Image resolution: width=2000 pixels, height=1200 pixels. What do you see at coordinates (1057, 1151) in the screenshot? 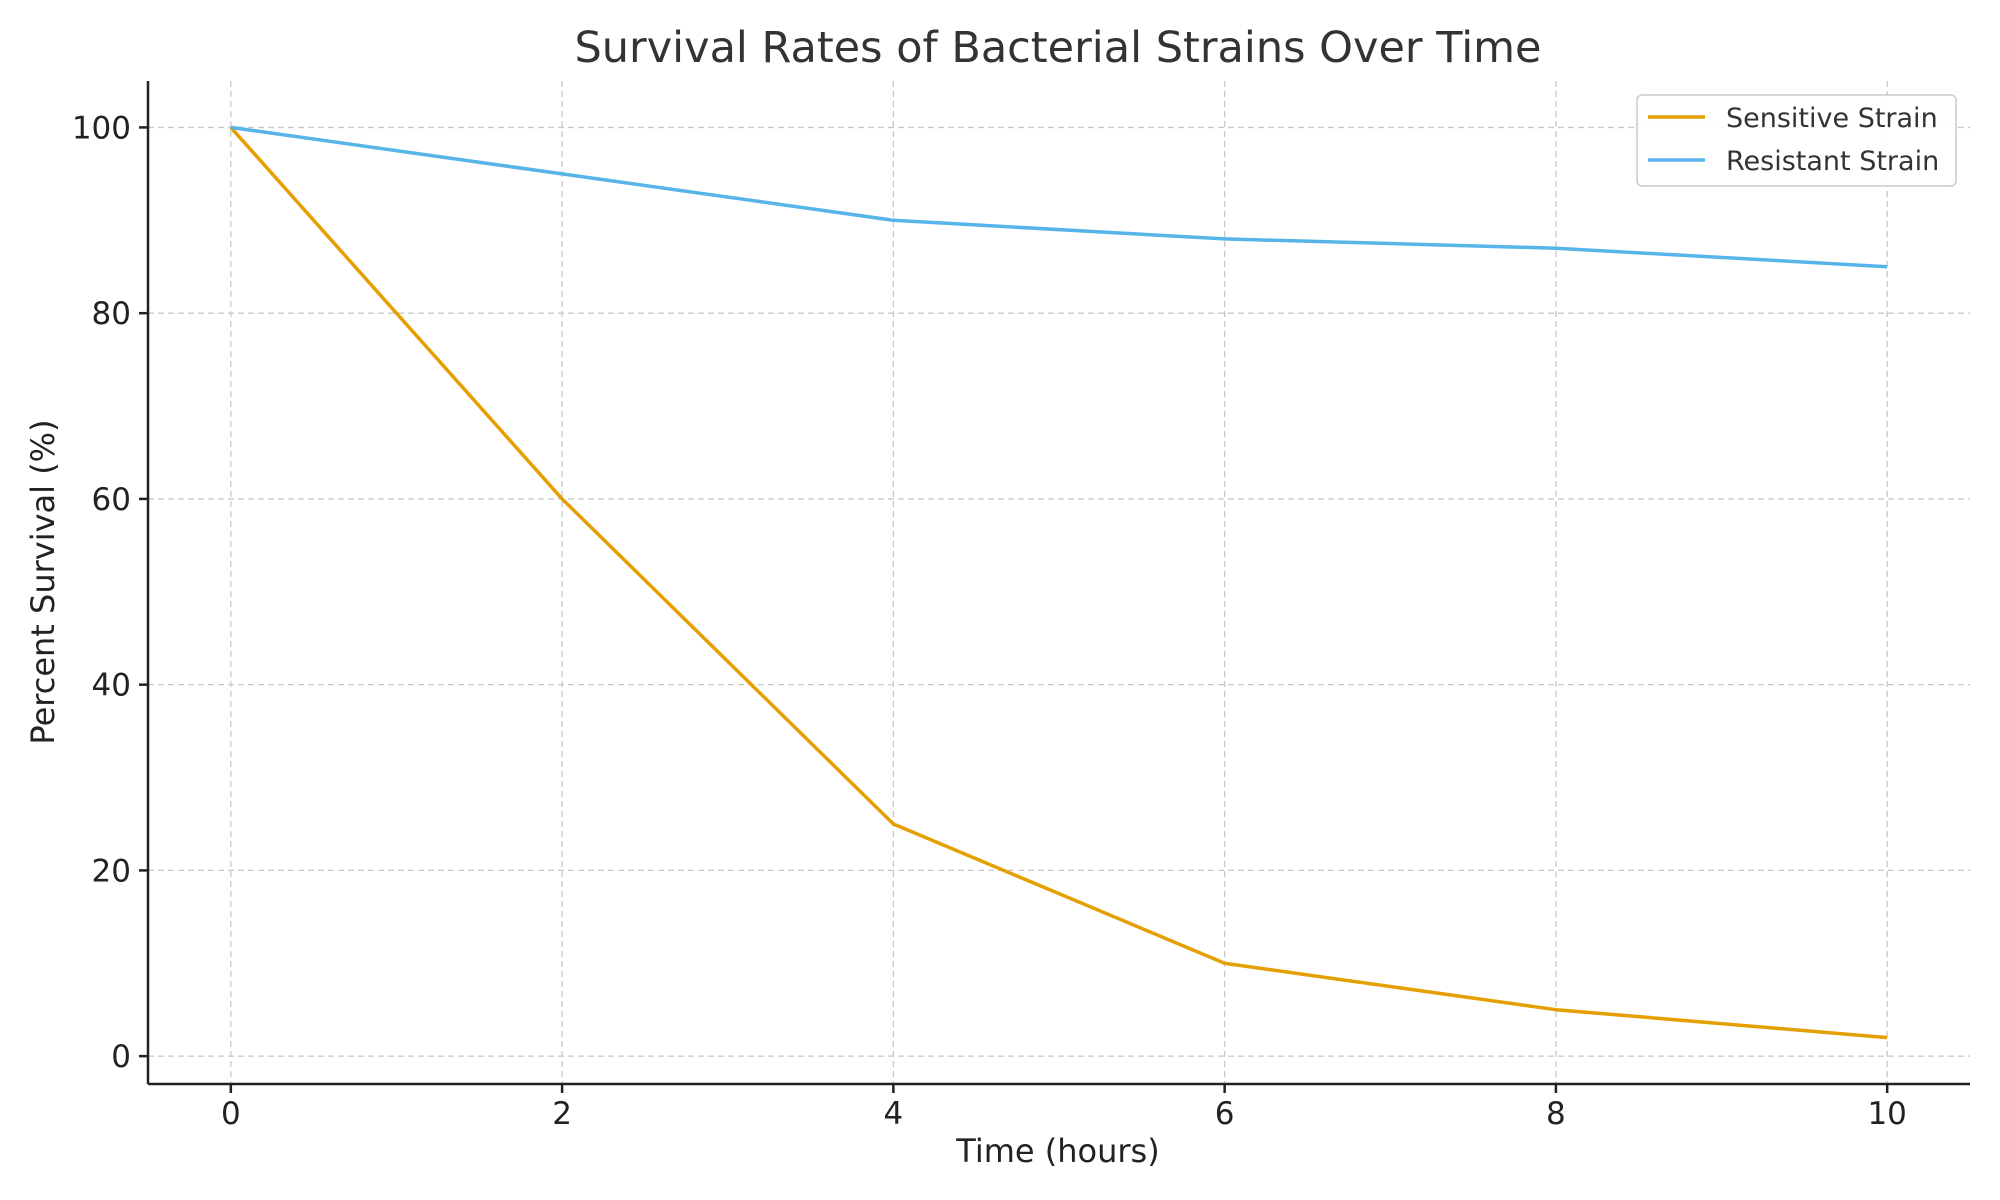
I see `x-axis-label: Time (hours)` at bounding box center [1057, 1151].